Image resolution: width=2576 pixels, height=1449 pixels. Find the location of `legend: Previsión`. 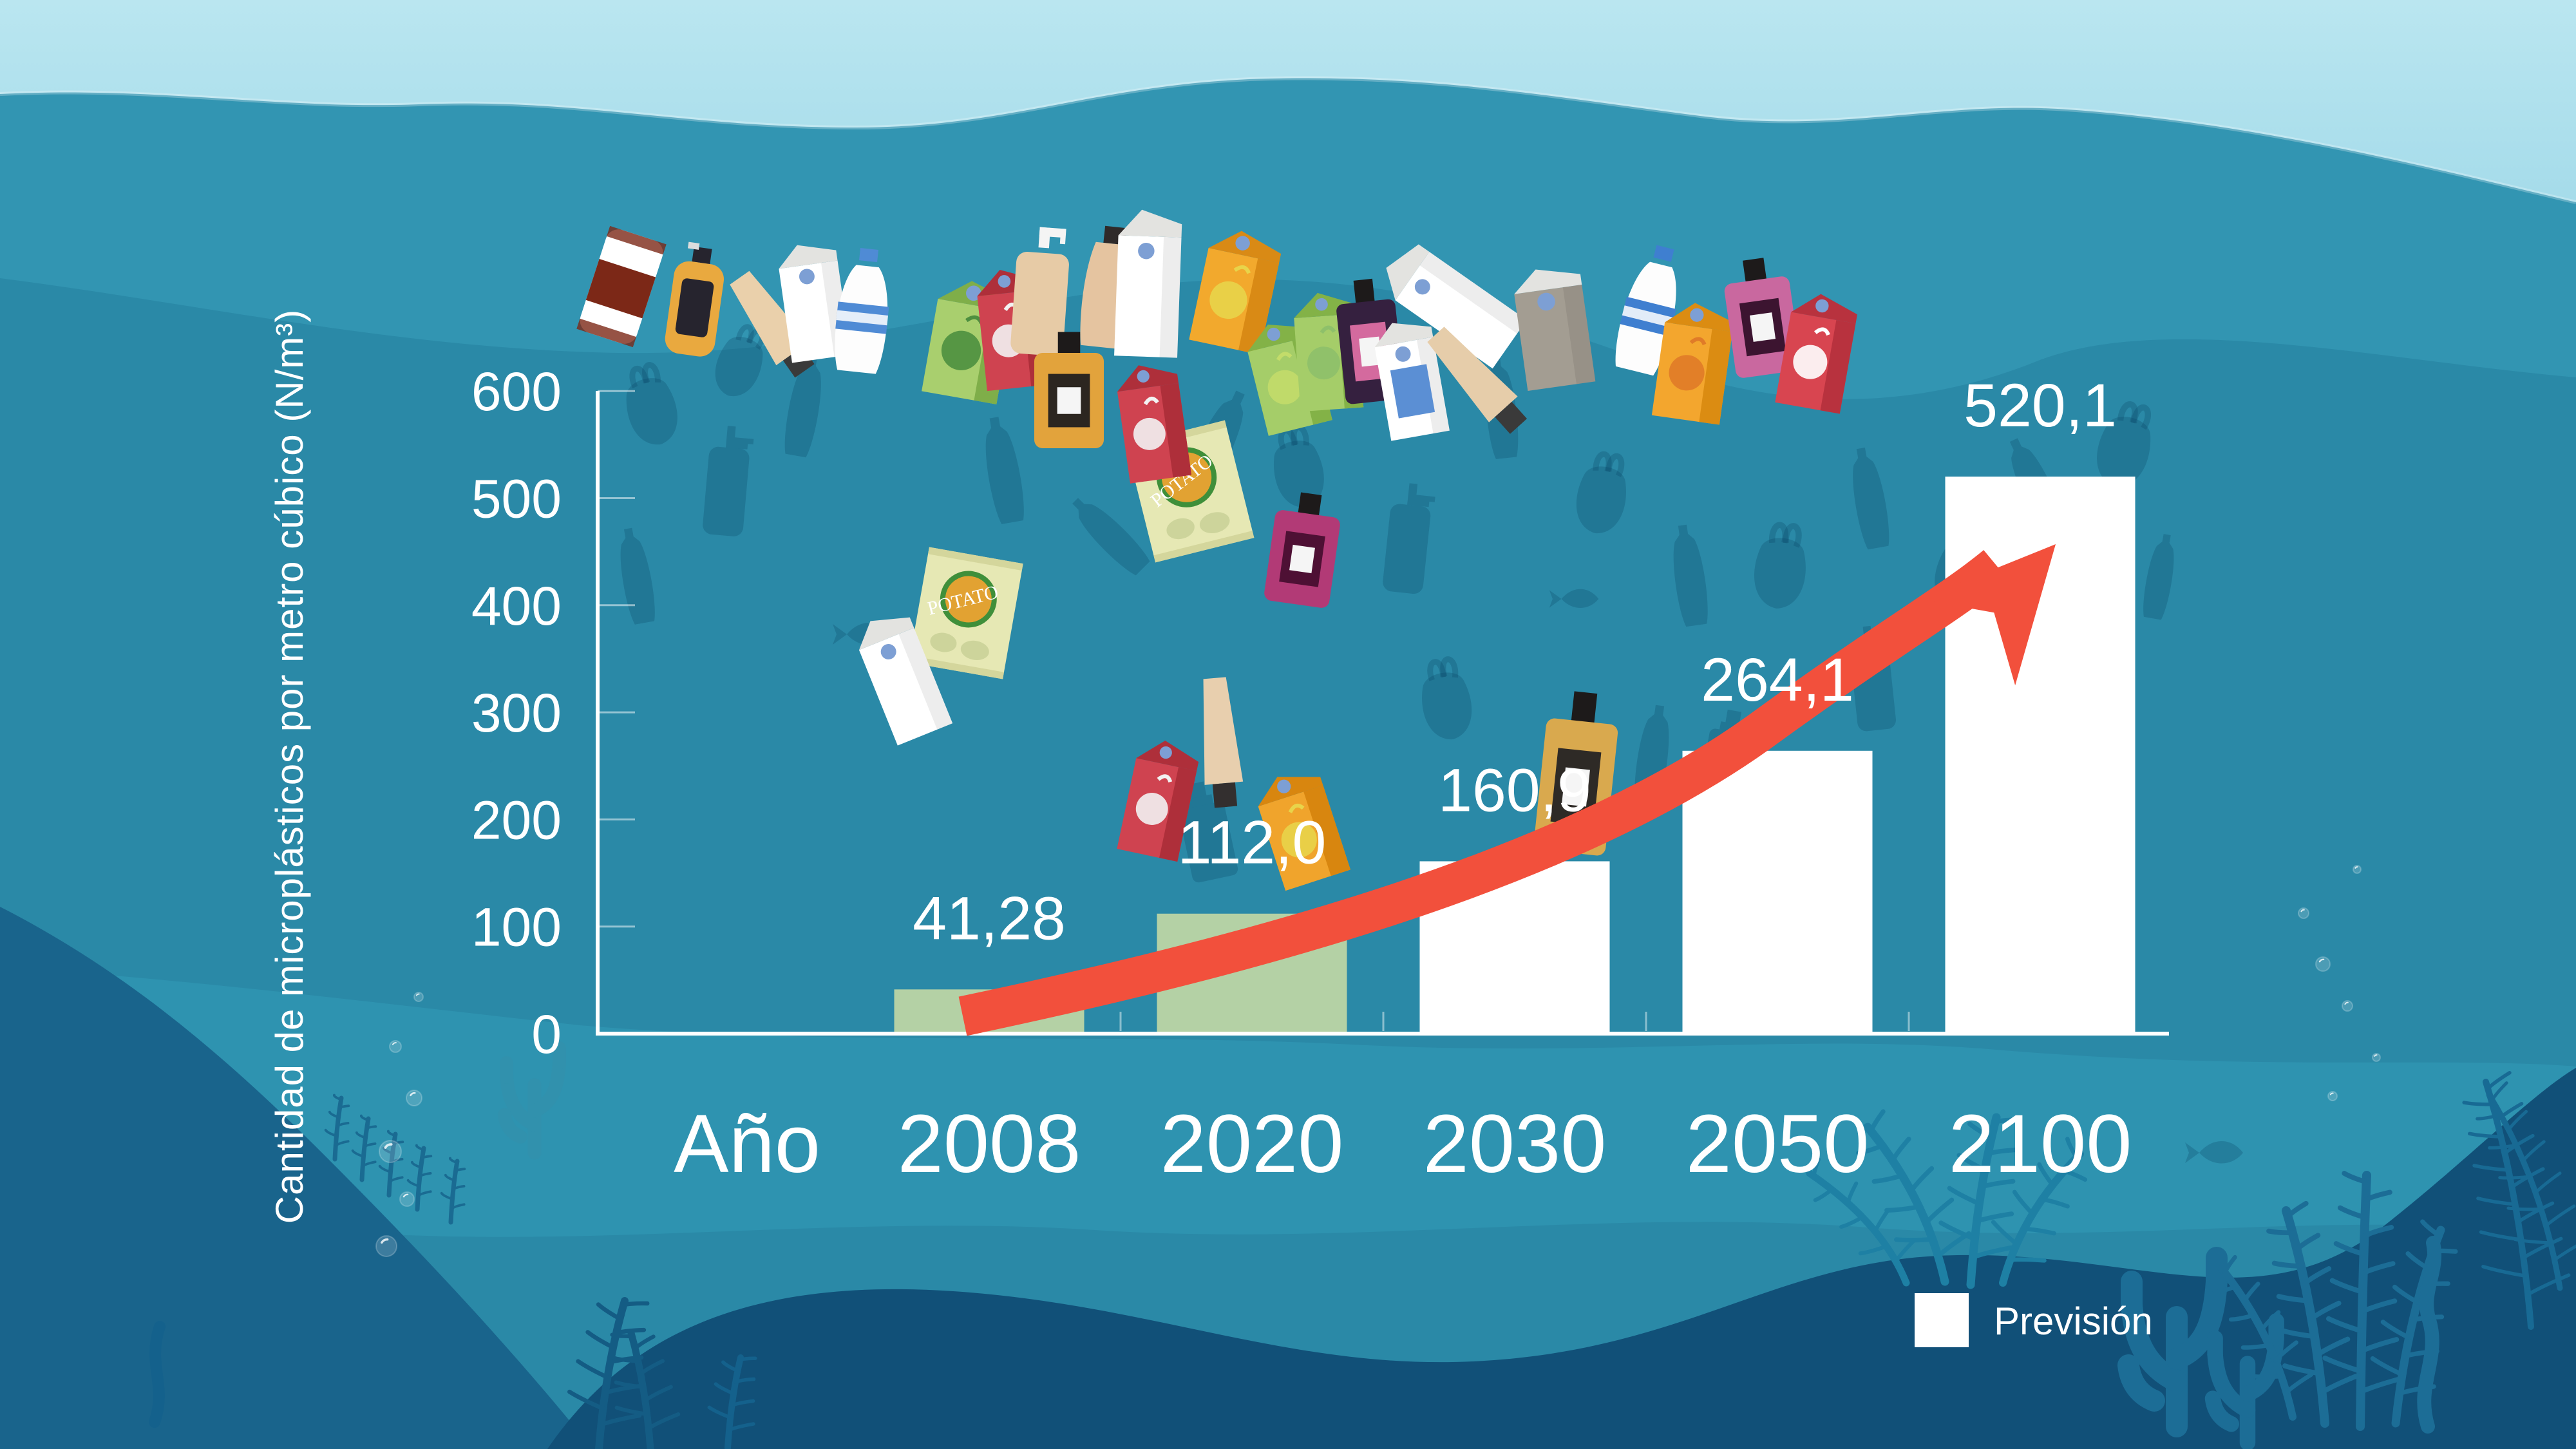

legend: Previsión is located at coordinates (2034, 1320).